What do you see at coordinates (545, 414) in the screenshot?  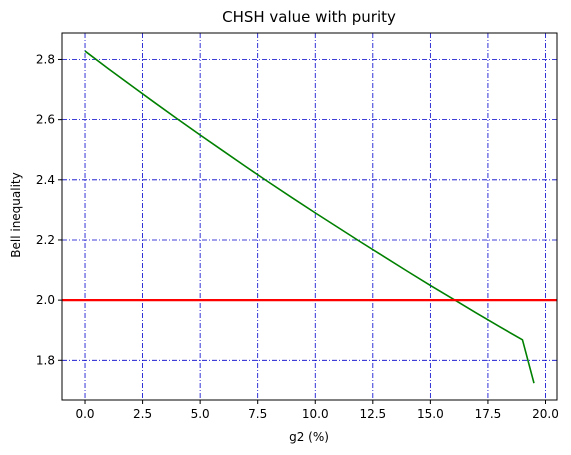 I see `x-tick-label: 20.0` at bounding box center [545, 414].